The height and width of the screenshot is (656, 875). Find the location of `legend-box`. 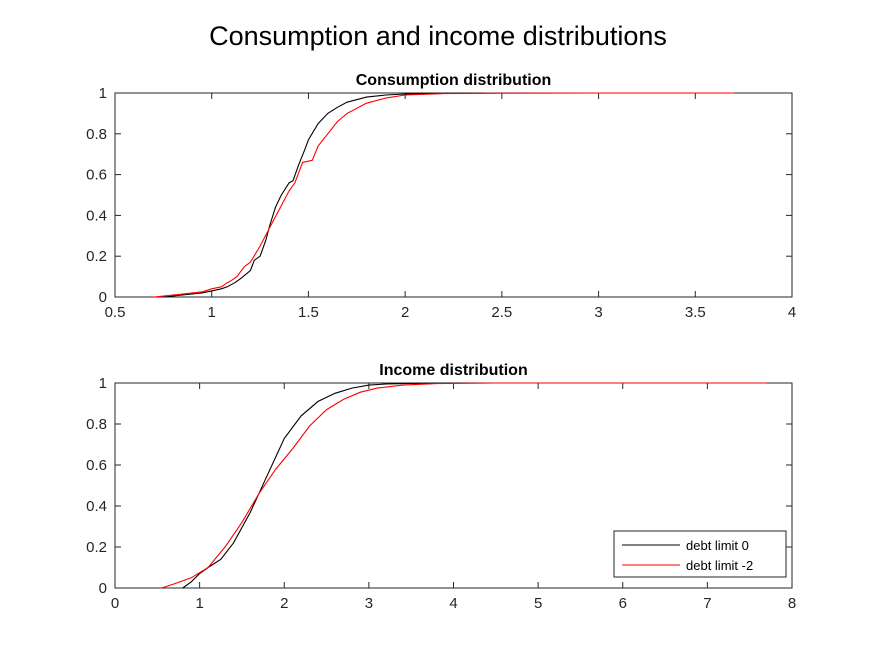

legend-box is located at coordinates (700, 554).